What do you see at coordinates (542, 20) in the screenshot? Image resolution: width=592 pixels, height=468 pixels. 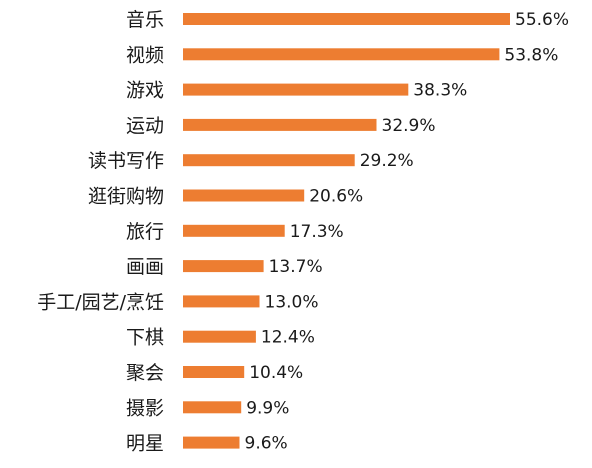 I see `value-label: 55.6%` at bounding box center [542, 20].